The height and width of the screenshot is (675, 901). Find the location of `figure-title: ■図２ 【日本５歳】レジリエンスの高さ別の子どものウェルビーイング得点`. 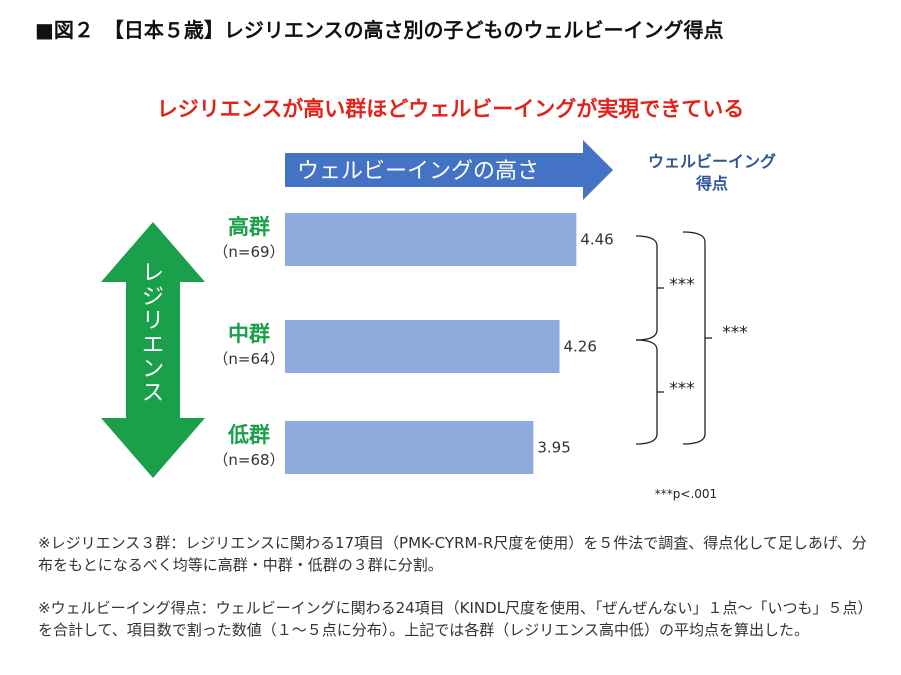

figure-title: ■図２ 【日本５歳】レジリエンスの高さ別の子どものウェルビーイング得点 is located at coordinates (379, 30).